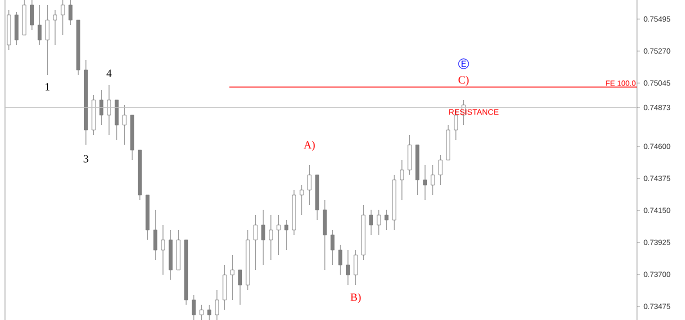 This screenshot has width=685, height=320. Describe the element at coordinates (109, 73) in the screenshot. I see `annotation: 4` at that location.